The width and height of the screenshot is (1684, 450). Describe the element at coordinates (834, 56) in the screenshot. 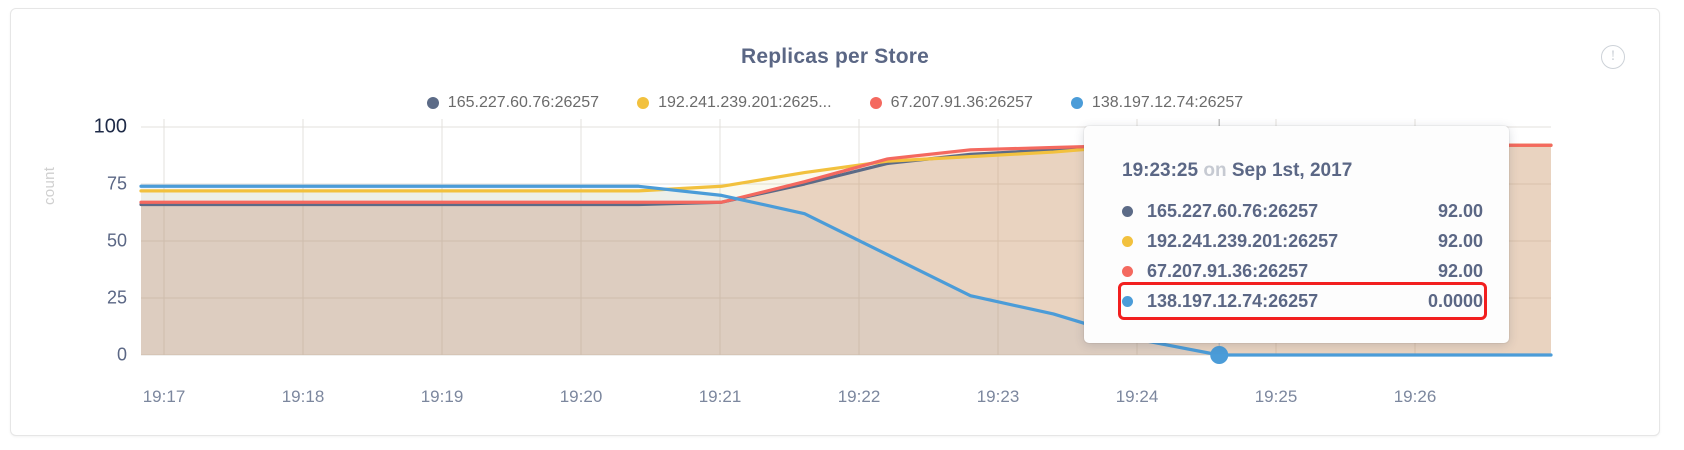

I see `page-title: Replicas per Store` at that location.